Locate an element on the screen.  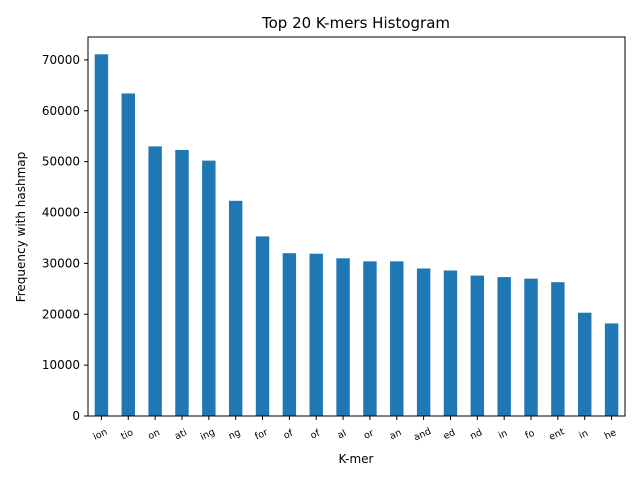
y-tick-label: 60000 is located at coordinates (61, 111).